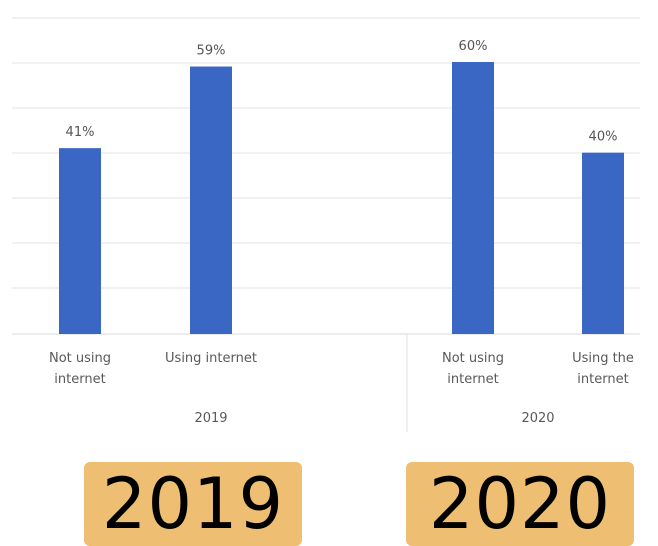 The height and width of the screenshot is (546, 658). Describe the element at coordinates (211, 51) in the screenshot. I see `data-label: 59%` at that location.